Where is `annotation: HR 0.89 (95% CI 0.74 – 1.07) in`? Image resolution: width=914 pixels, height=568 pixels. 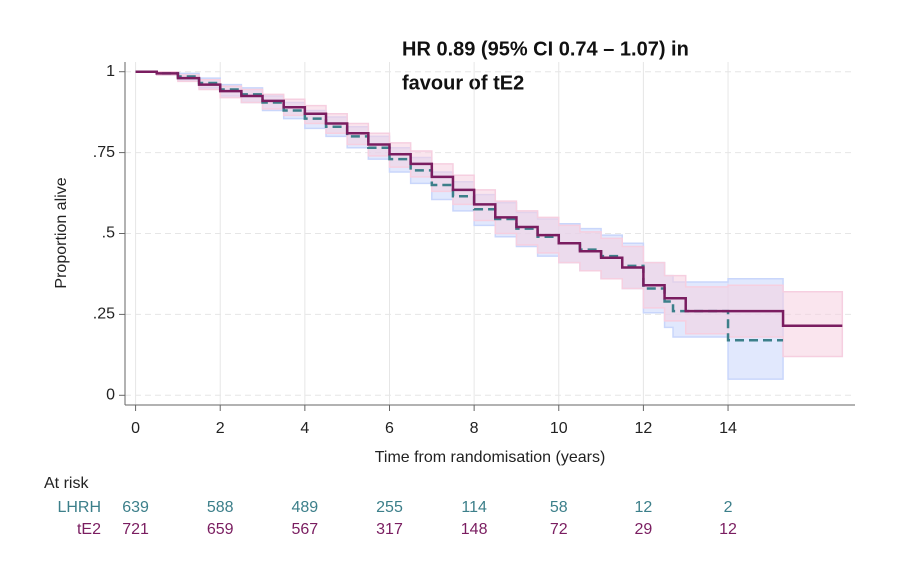 annotation: HR 0.89 (95% CI 0.74 – 1.07) in is located at coordinates (545, 49).